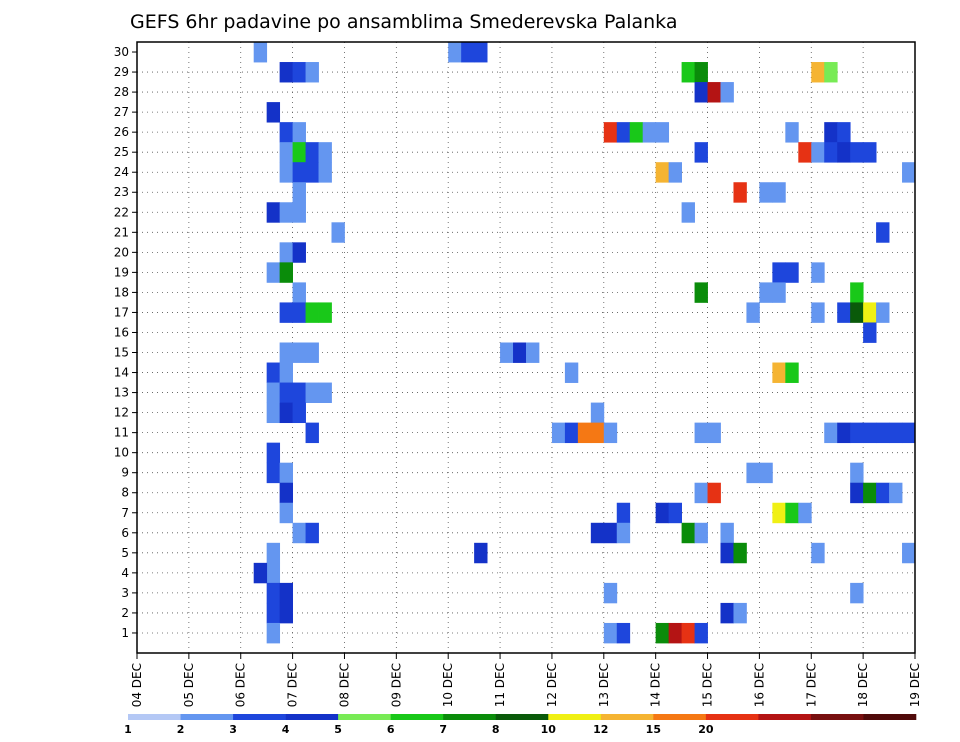 The image size is (960, 742). Describe the element at coordinates (708, 685) in the screenshot. I see `x-tick-label: 15 DEC` at that location.